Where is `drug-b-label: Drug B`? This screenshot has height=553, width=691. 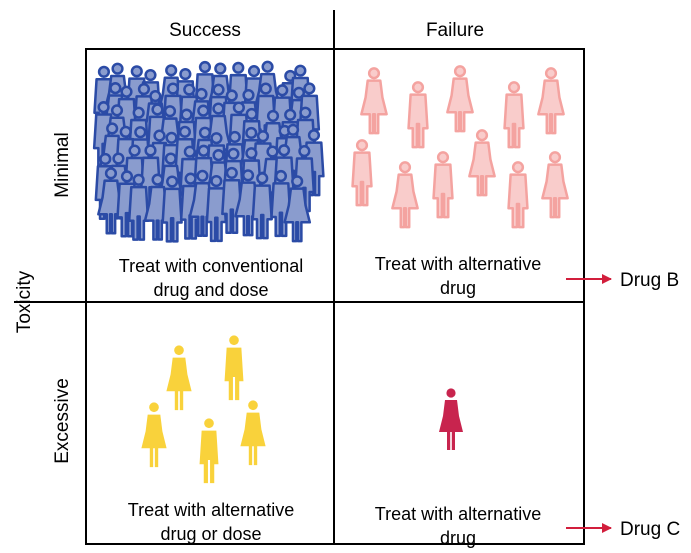 drug-b-label: Drug B is located at coordinates (649, 280).